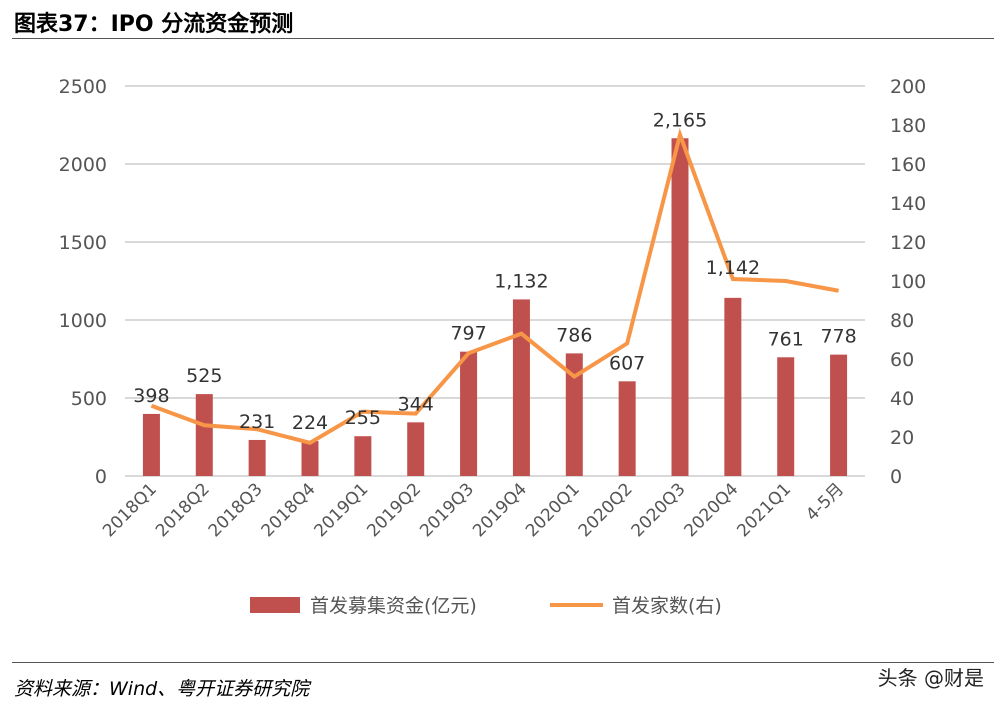 Image resolution: width=1004 pixels, height=707 pixels. Describe the element at coordinates (500, 510) in the screenshot. I see `category-label: 2019Q4` at that location.